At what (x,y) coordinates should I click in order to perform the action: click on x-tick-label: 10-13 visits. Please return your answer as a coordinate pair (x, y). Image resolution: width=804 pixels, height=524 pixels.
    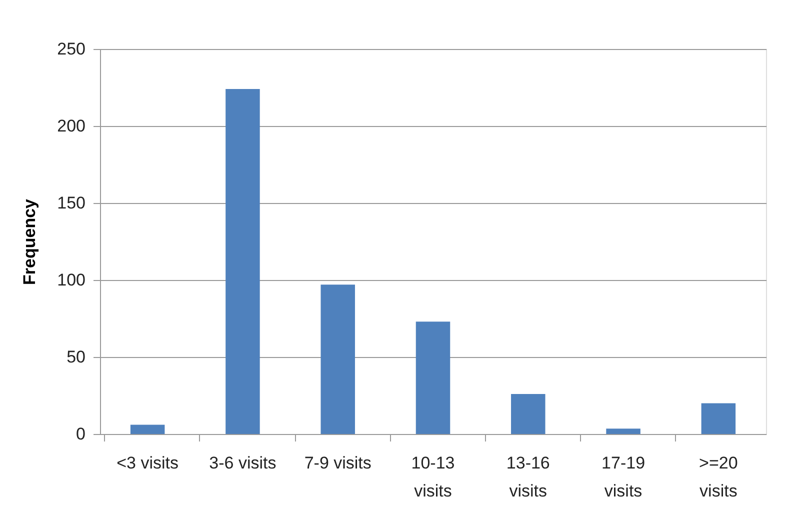
    Looking at the image, I should click on (433, 477).